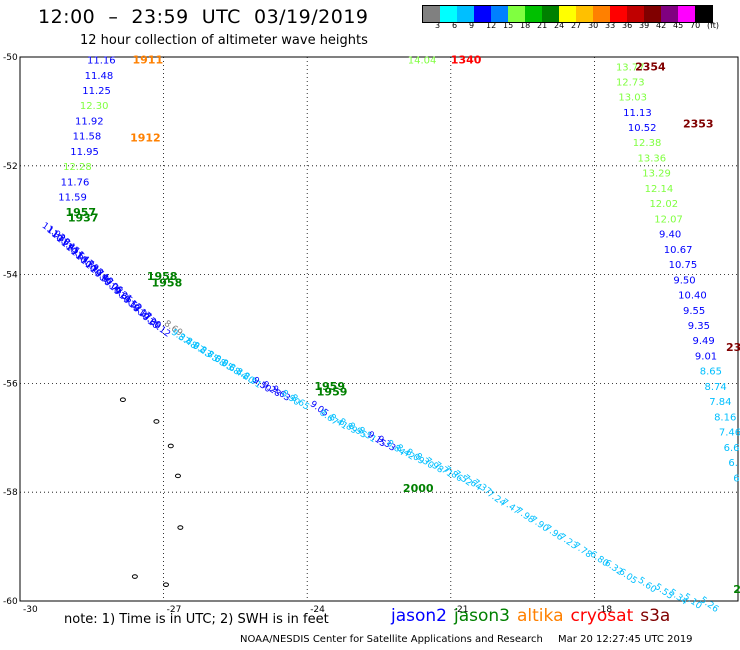 This screenshot has width=740, height=650. I want to click on wave-height-label: 7.84, so click(720, 402).